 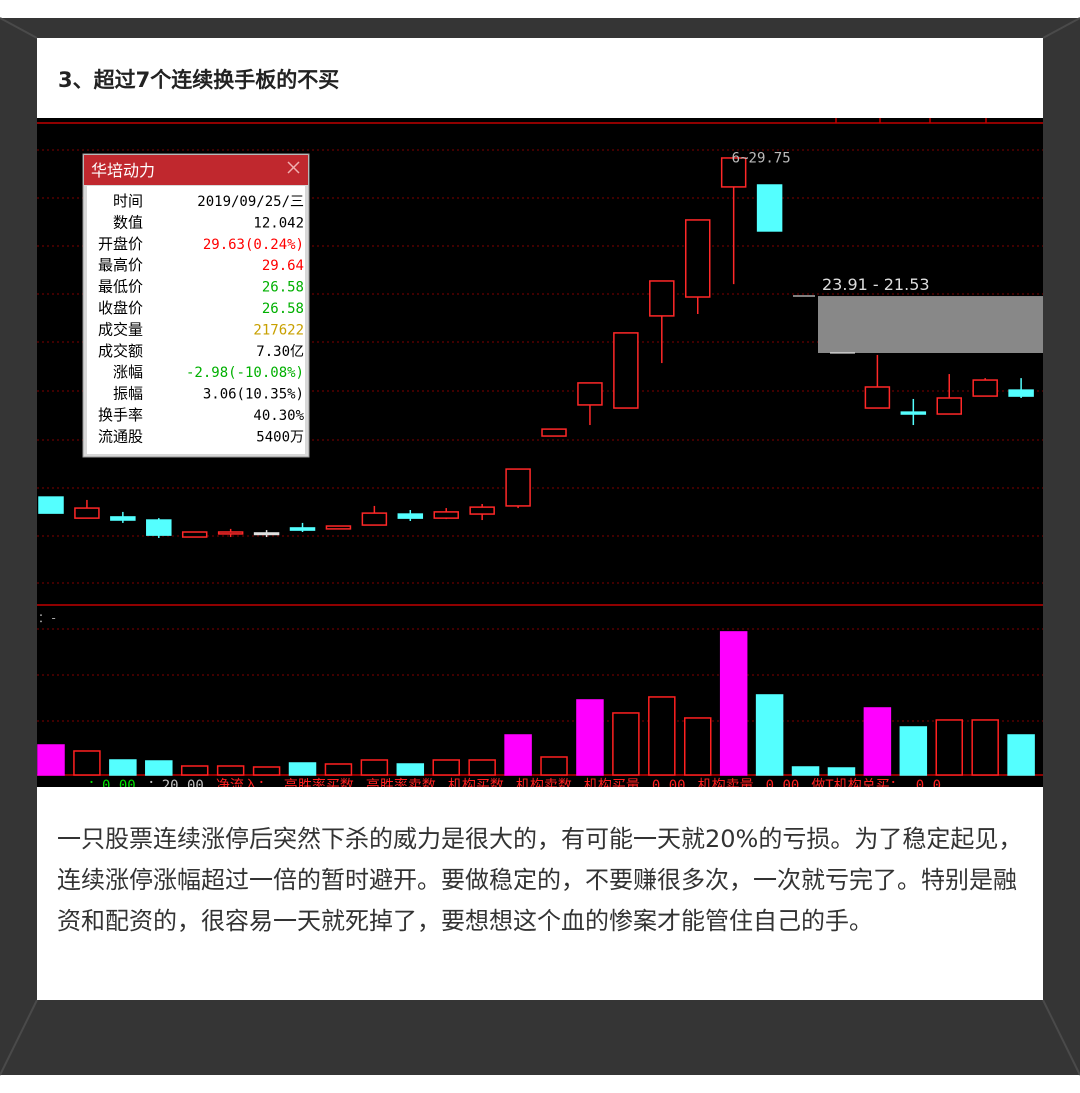 I want to click on gap-label: 23.91 - 21.53, so click(x=876, y=284).